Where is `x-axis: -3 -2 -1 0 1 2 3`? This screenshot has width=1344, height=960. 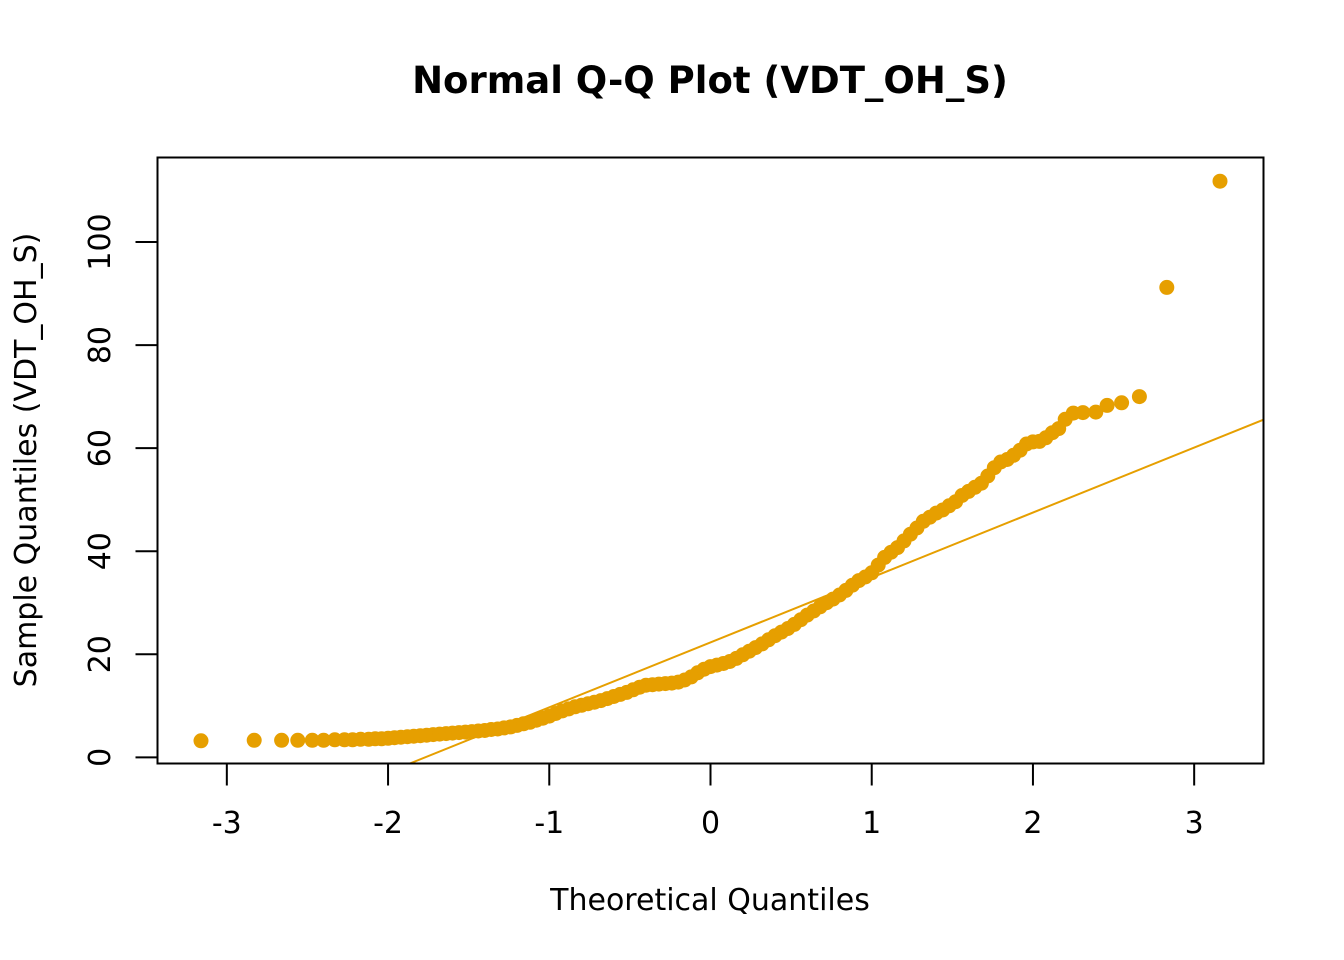
x-axis: -3 -2 -1 0 1 2 3 is located at coordinates (708, 801).